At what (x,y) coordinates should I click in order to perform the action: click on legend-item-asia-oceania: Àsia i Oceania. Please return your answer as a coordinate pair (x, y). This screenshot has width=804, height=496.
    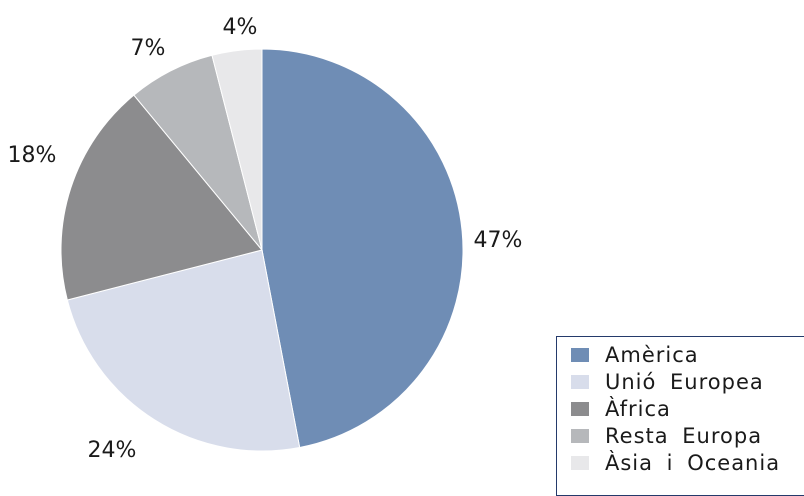
    Looking at the image, I should click on (687, 462).